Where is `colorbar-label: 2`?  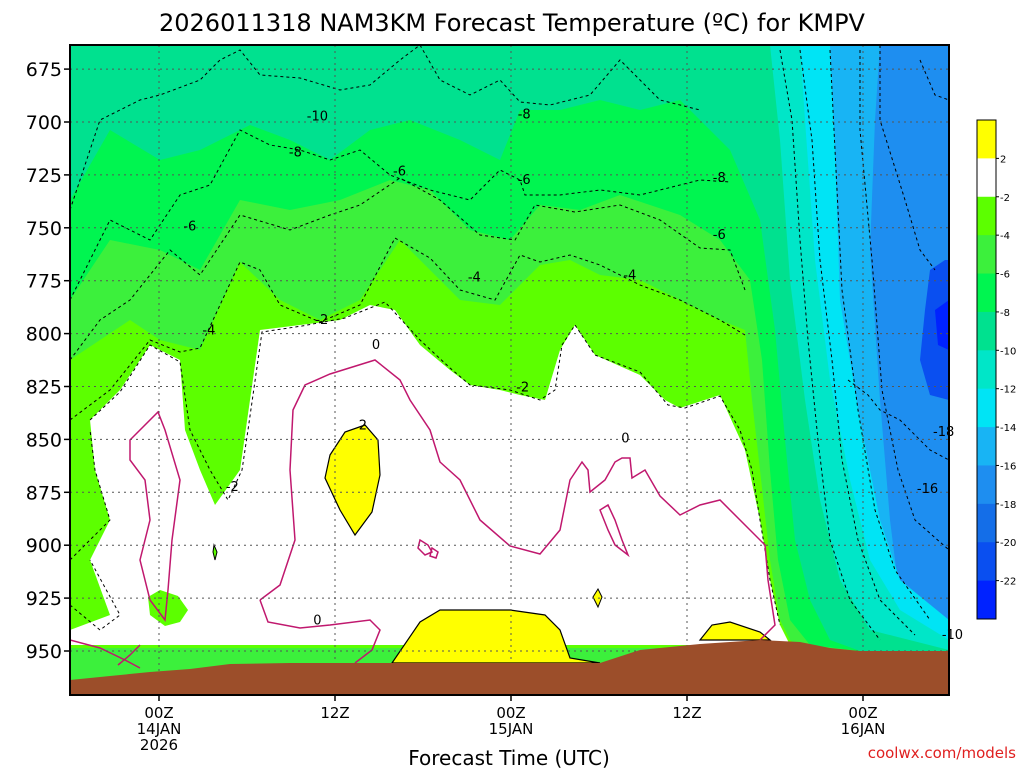
colorbar-label: 2 is located at coordinates (1003, 159).